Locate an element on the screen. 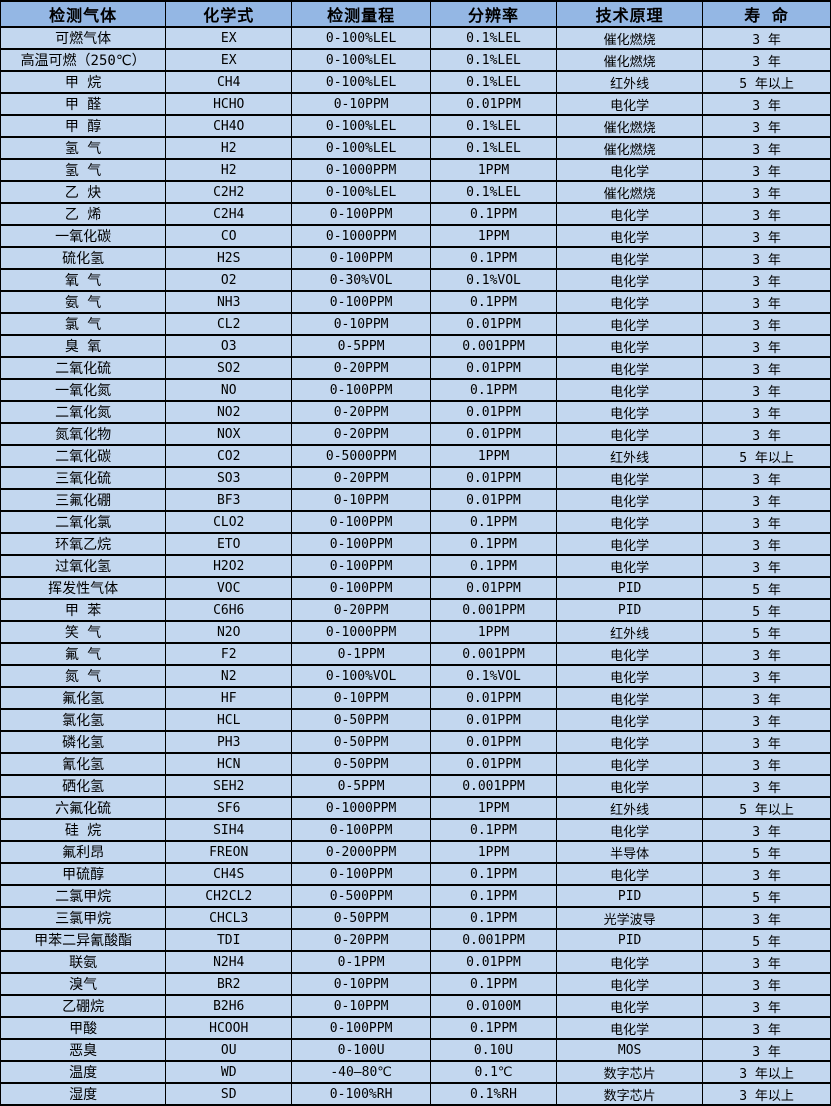 The height and width of the screenshot is (1106, 831). table-row: 二氧化氯 CLO2 0-100PPM 0.1PPM 电化学 3 年 is located at coordinates (415, 522).